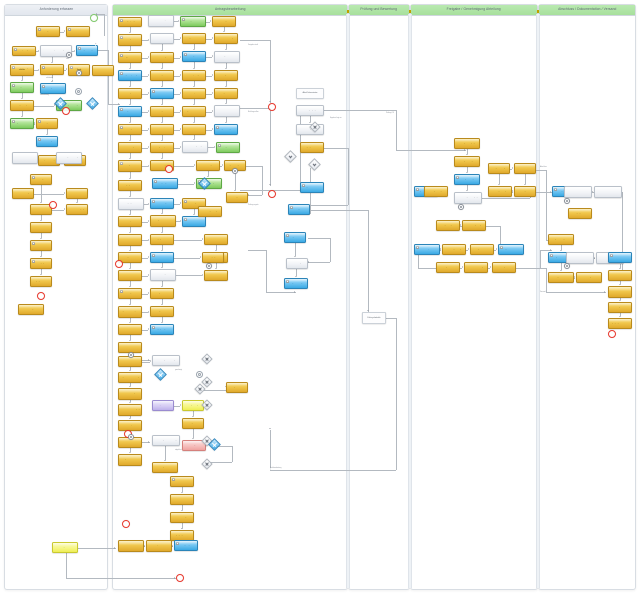 This screenshot has width=640, height=594. I want to click on task-node: Dokumentation erzeugen, so click(226, 38).